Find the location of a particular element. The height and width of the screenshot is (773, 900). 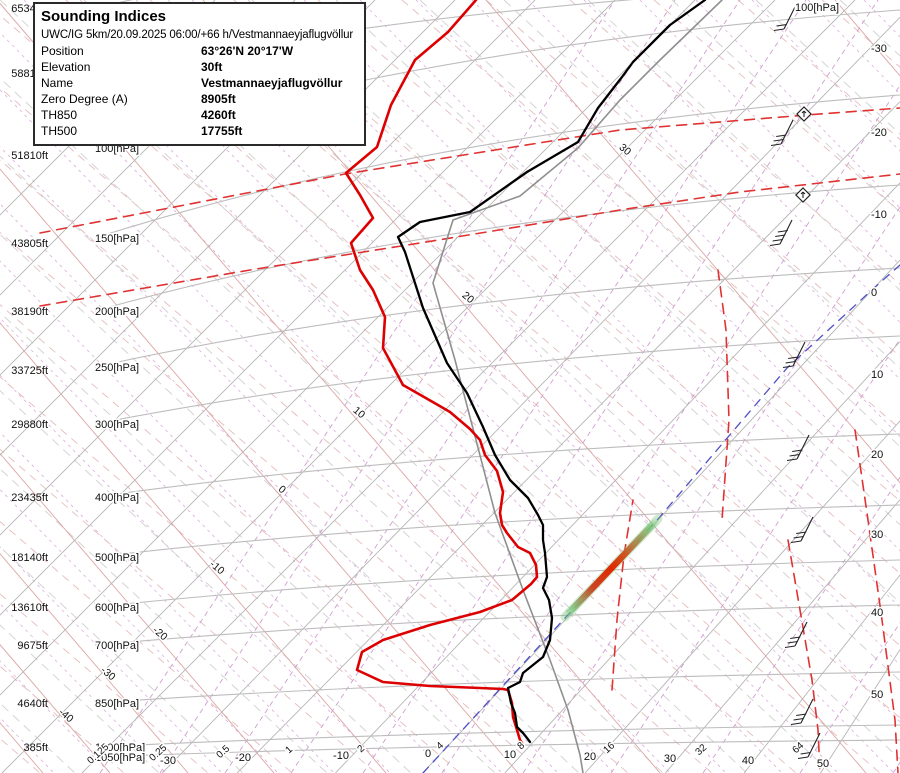

row-label: Name is located at coordinates (57, 83).